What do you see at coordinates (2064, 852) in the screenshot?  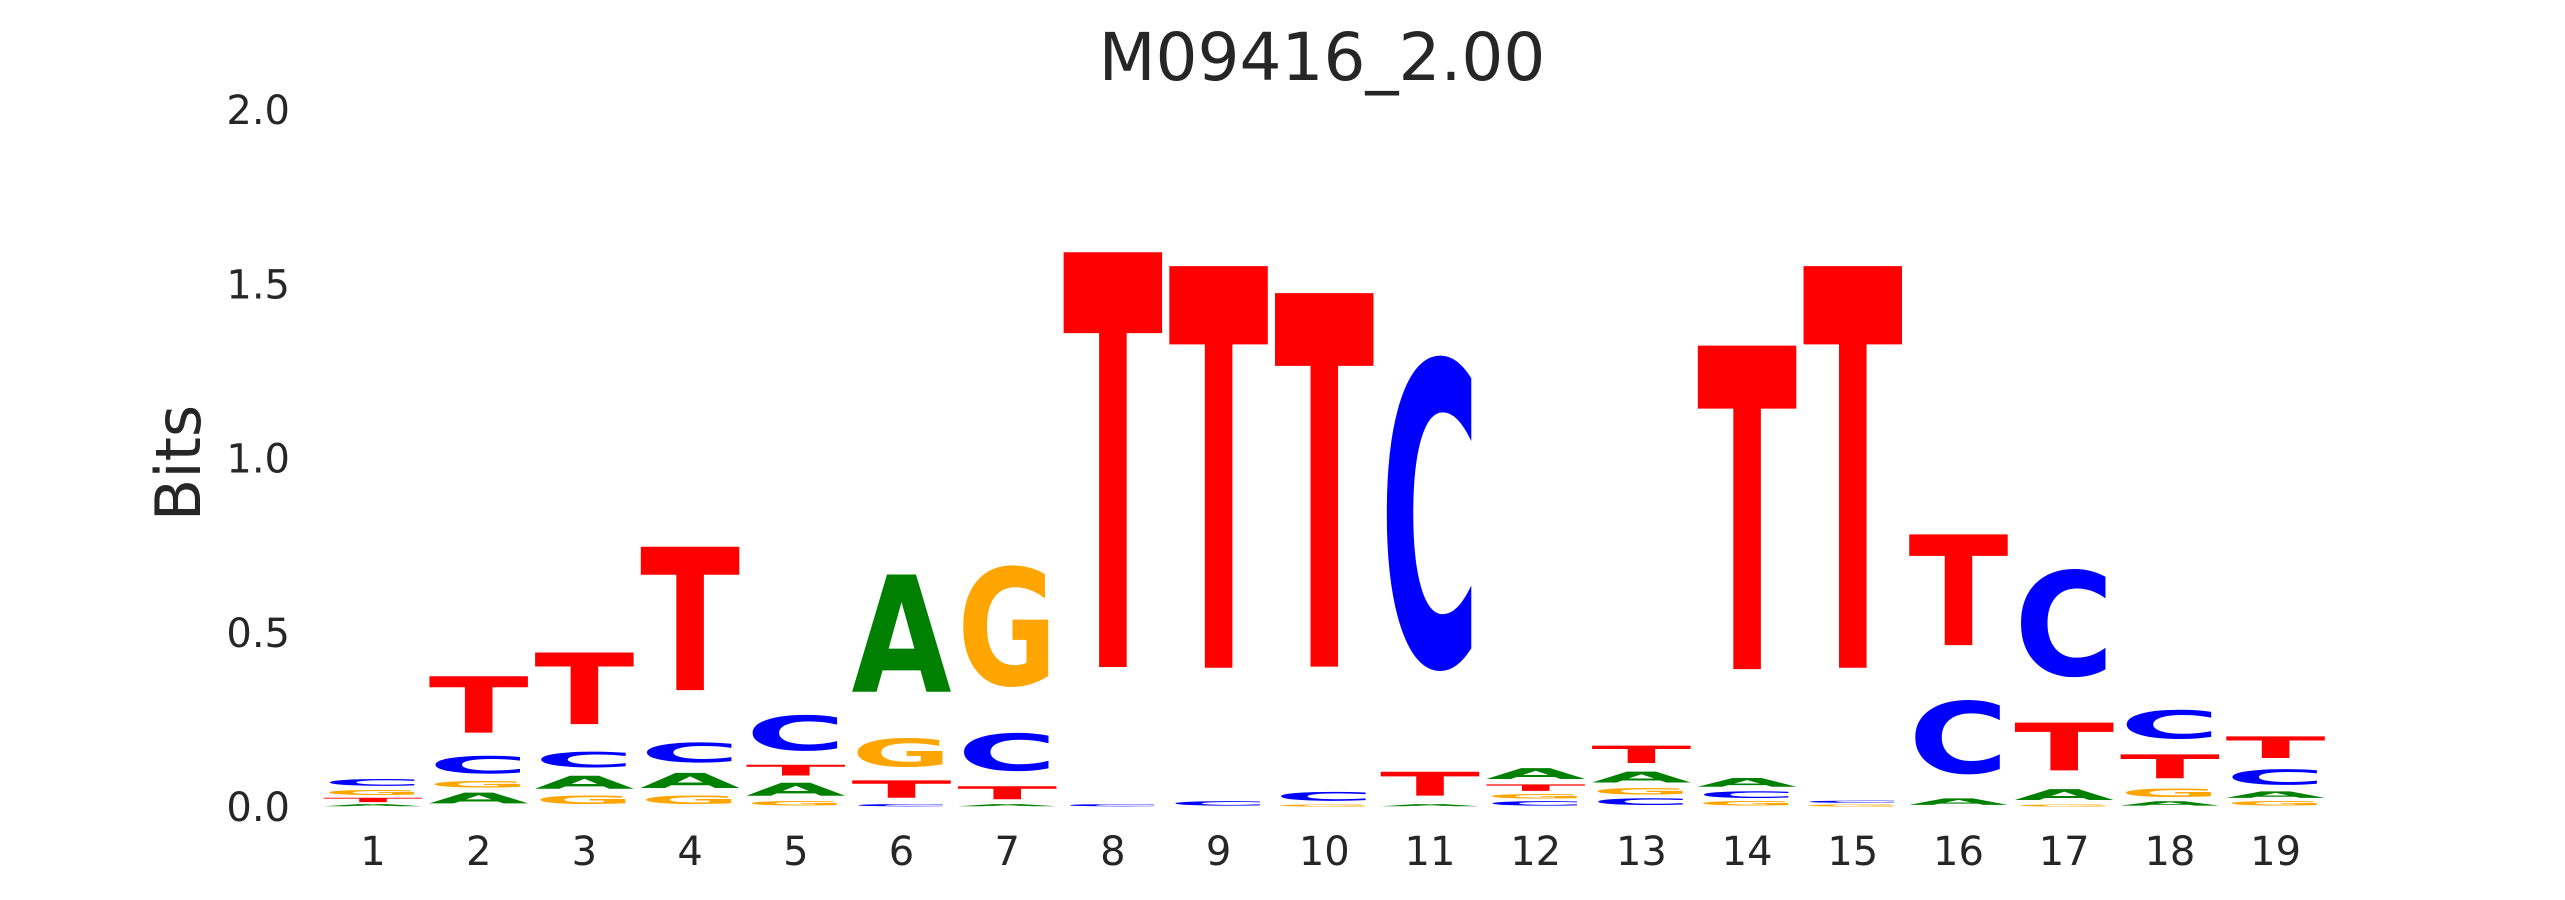 I see `x-tick-label: 17` at bounding box center [2064, 852].